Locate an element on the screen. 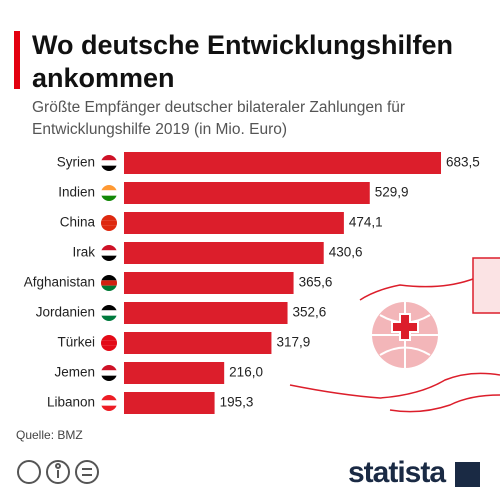  value-label: 216,0 is located at coordinates (246, 372).